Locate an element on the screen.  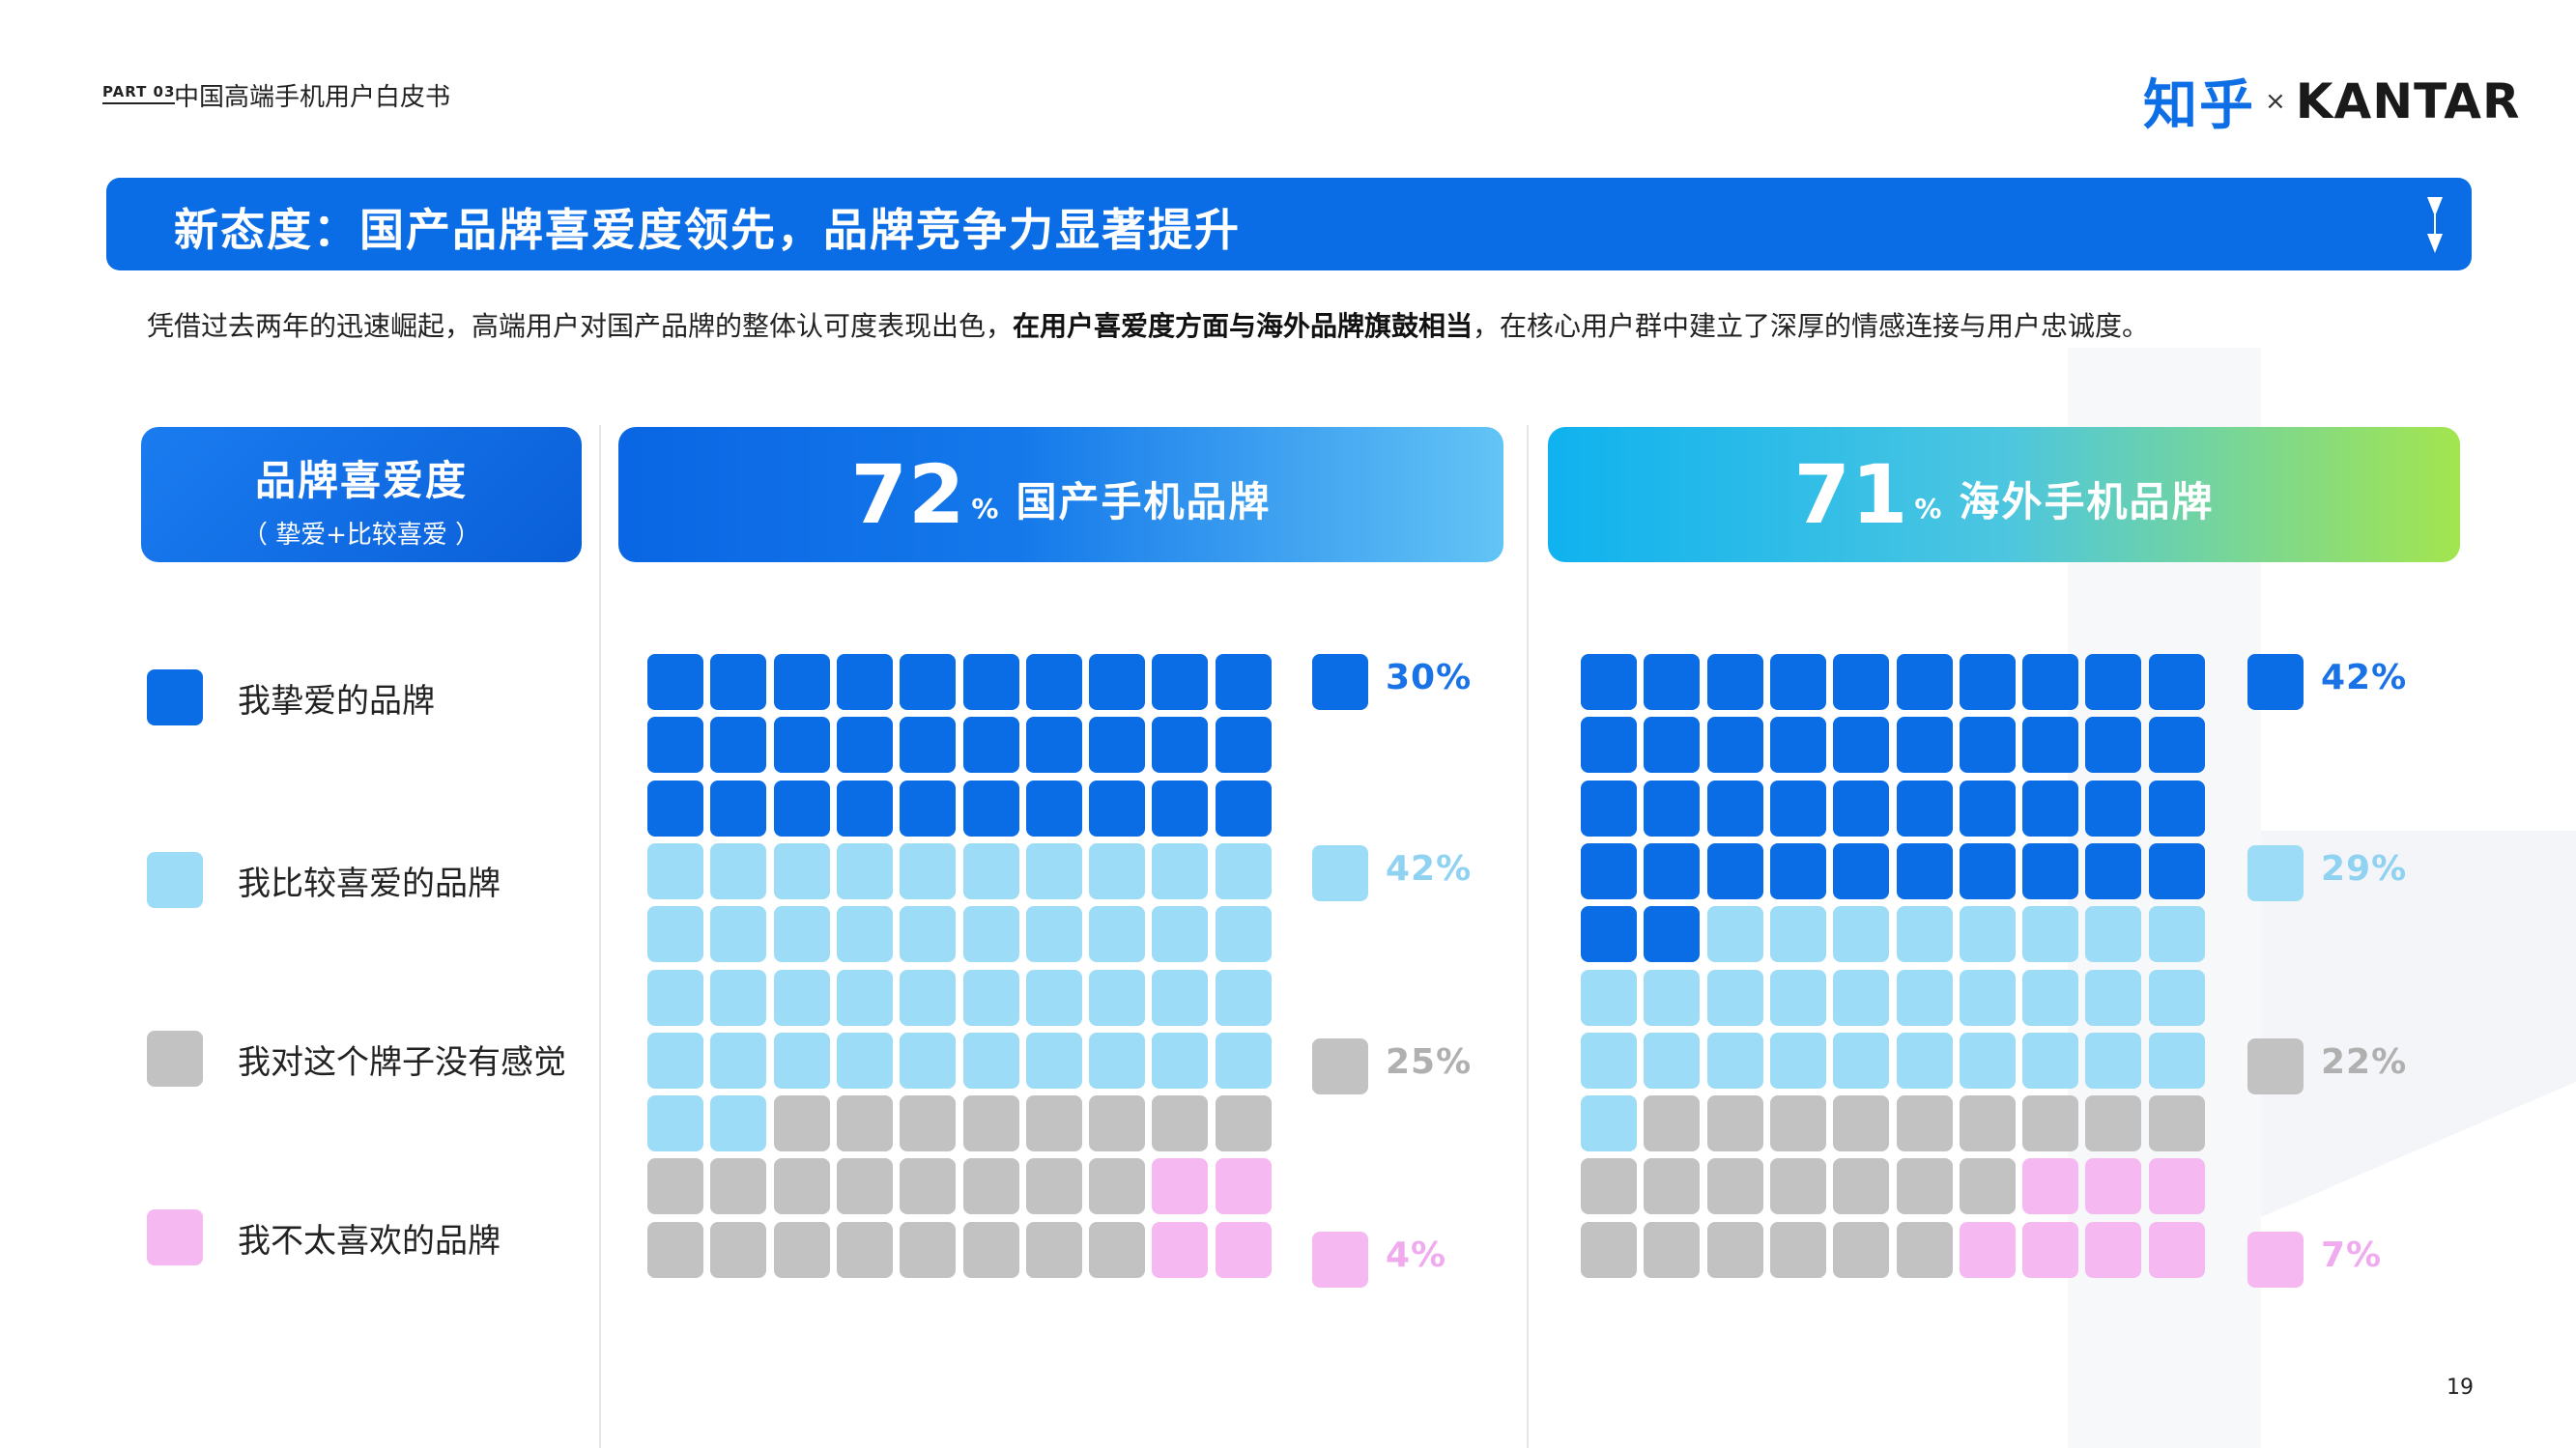
legend-header: 品牌喜爱度 （ 挚爱+比较喜爱 ） is located at coordinates (362, 494).